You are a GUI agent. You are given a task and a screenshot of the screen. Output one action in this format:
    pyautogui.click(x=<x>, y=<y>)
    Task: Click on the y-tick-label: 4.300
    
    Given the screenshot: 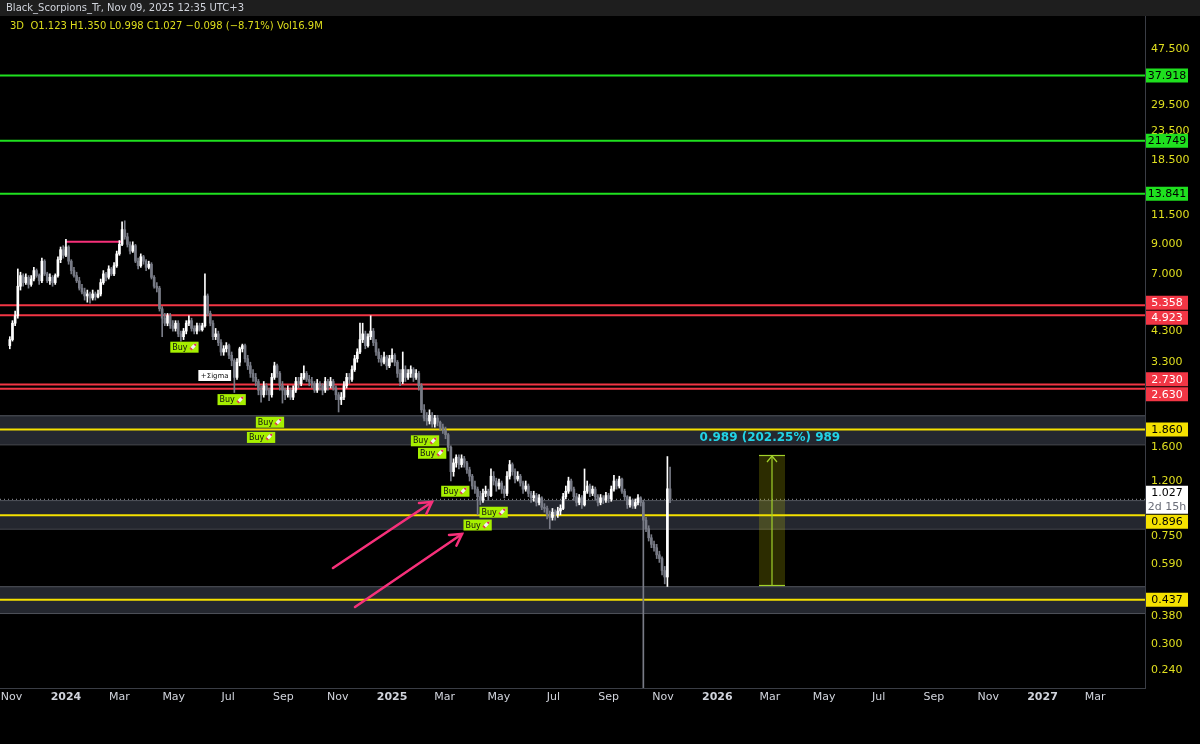 What is the action you would take?
    pyautogui.click(x=1167, y=330)
    